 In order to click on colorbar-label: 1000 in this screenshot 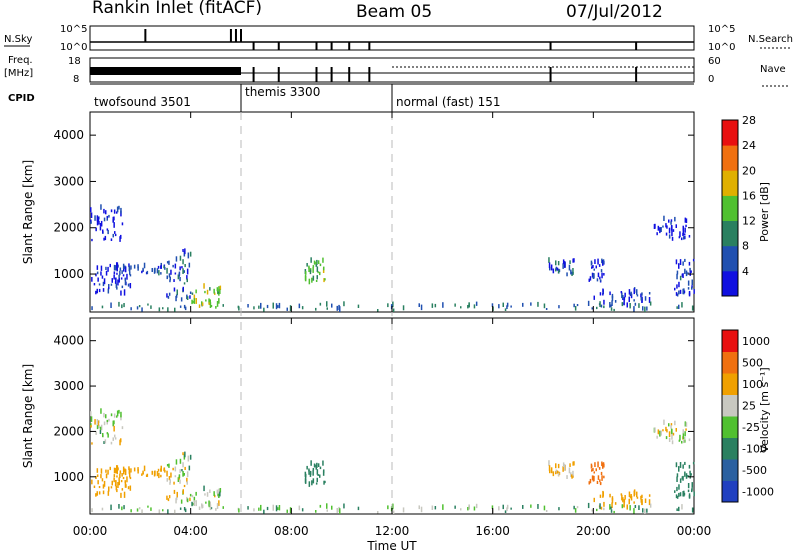, I will do `click(756, 341)`.